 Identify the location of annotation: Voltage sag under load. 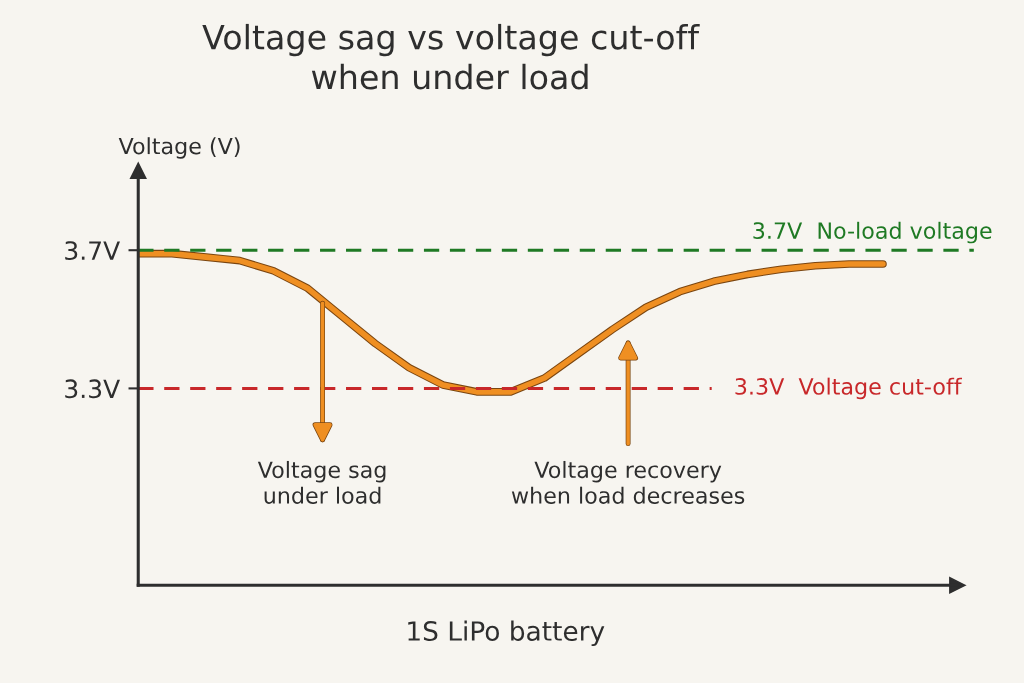
(321, 482).